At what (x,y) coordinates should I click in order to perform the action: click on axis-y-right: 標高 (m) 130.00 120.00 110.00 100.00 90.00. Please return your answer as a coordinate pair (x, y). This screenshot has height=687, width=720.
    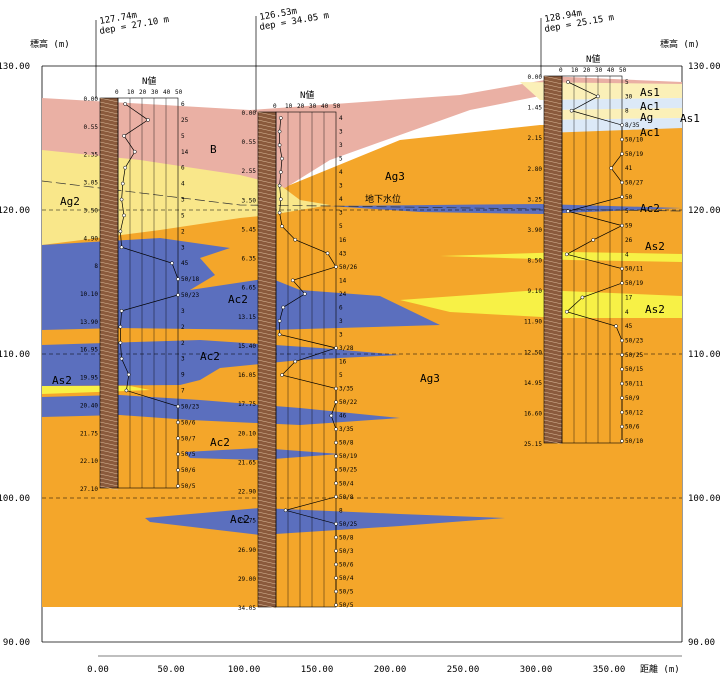
    Looking at the image, I should click on (690, 343).